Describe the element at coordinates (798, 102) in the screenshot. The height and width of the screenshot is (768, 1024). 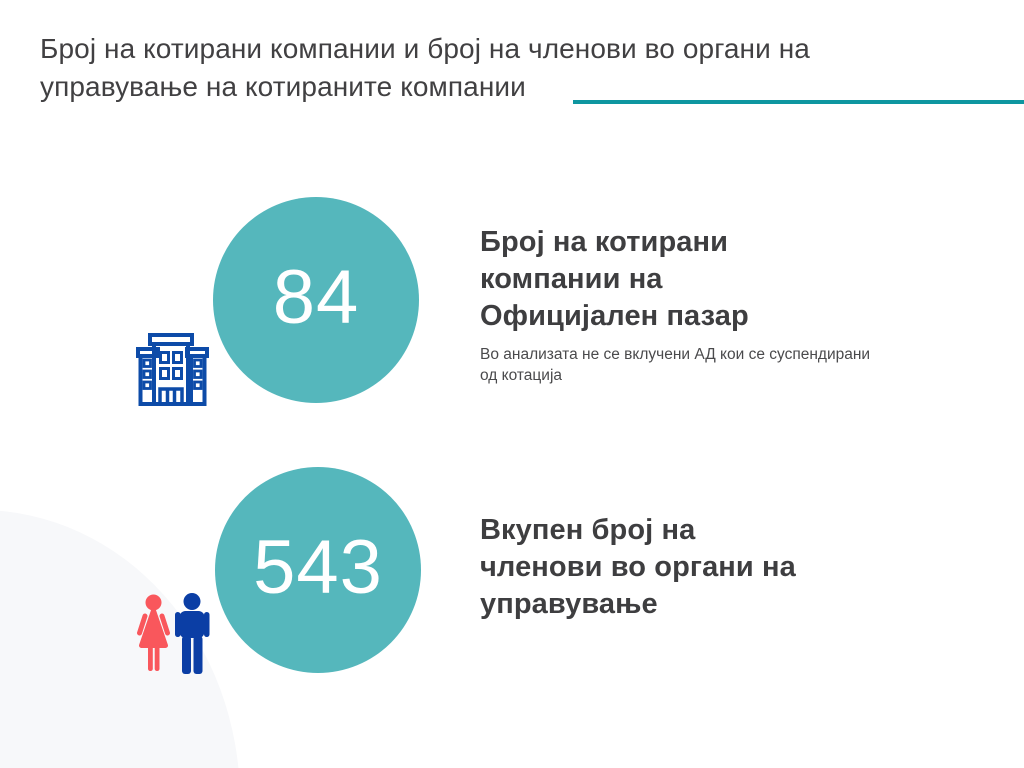
I see `title-underline` at that location.